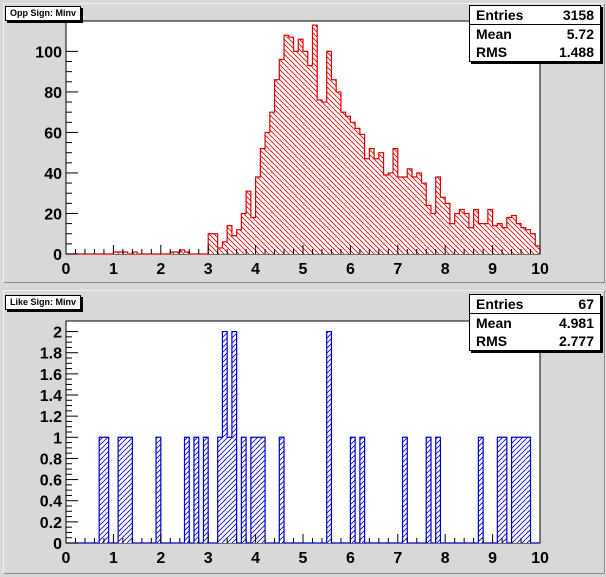 This screenshot has width=606, height=577. Describe the element at coordinates (500, 15) in the screenshot. I see `top-stats-entries-label: Entries` at that location.